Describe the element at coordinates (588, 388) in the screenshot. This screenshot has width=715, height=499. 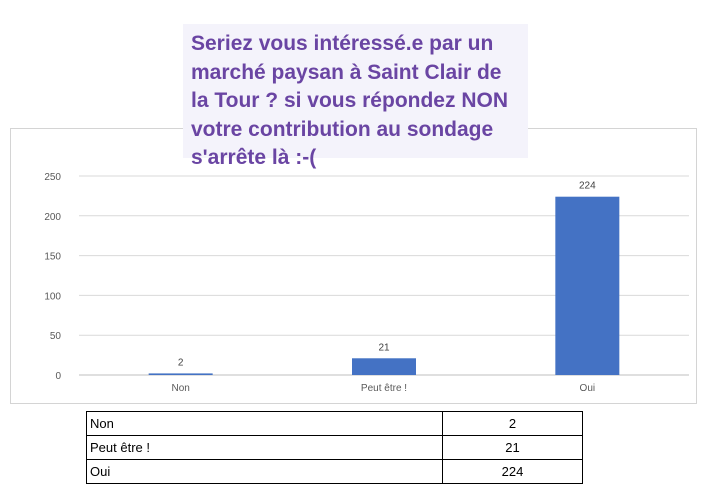
I see `x-tick-label: Oui` at that location.